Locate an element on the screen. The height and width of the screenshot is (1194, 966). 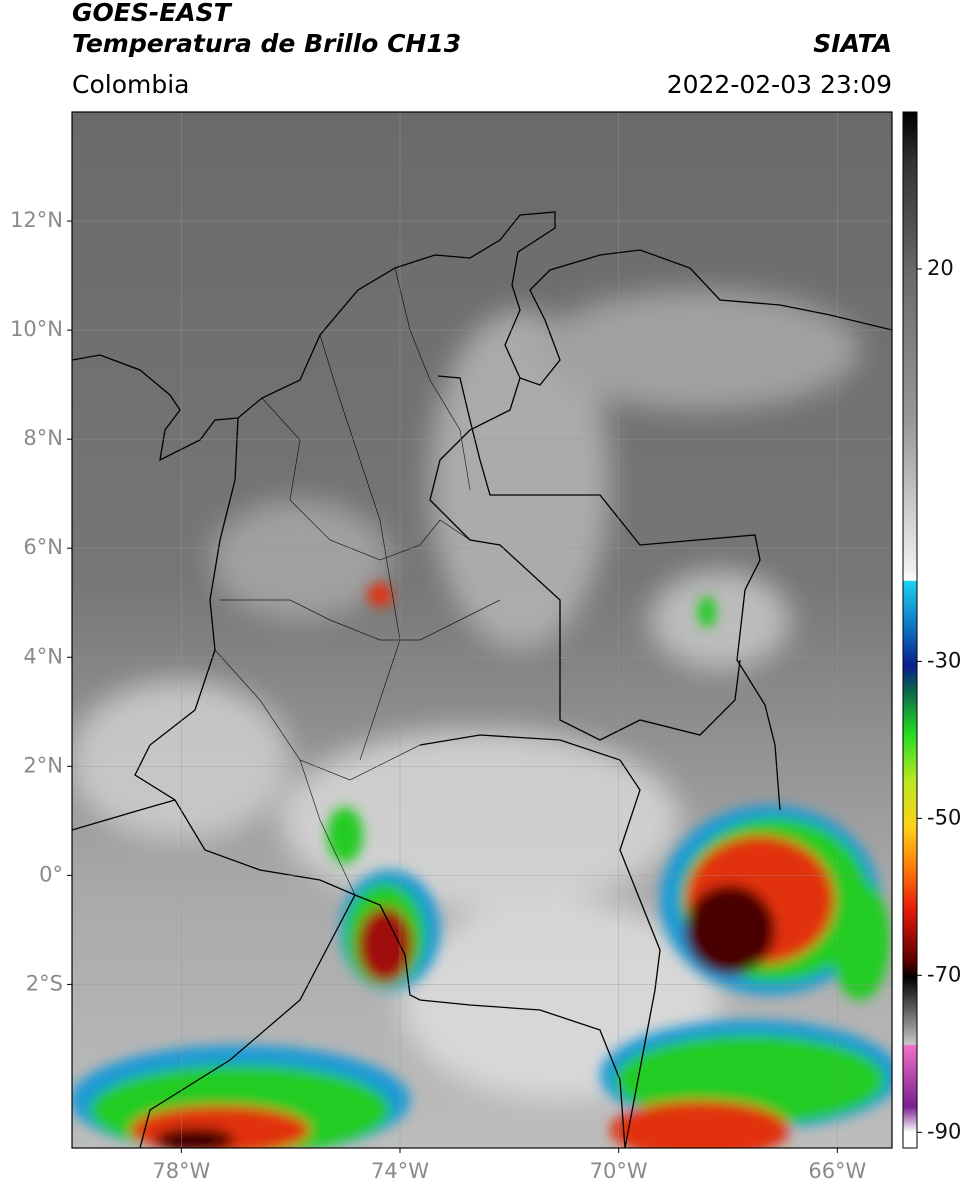
source: SIATA is located at coordinates (852, 43).